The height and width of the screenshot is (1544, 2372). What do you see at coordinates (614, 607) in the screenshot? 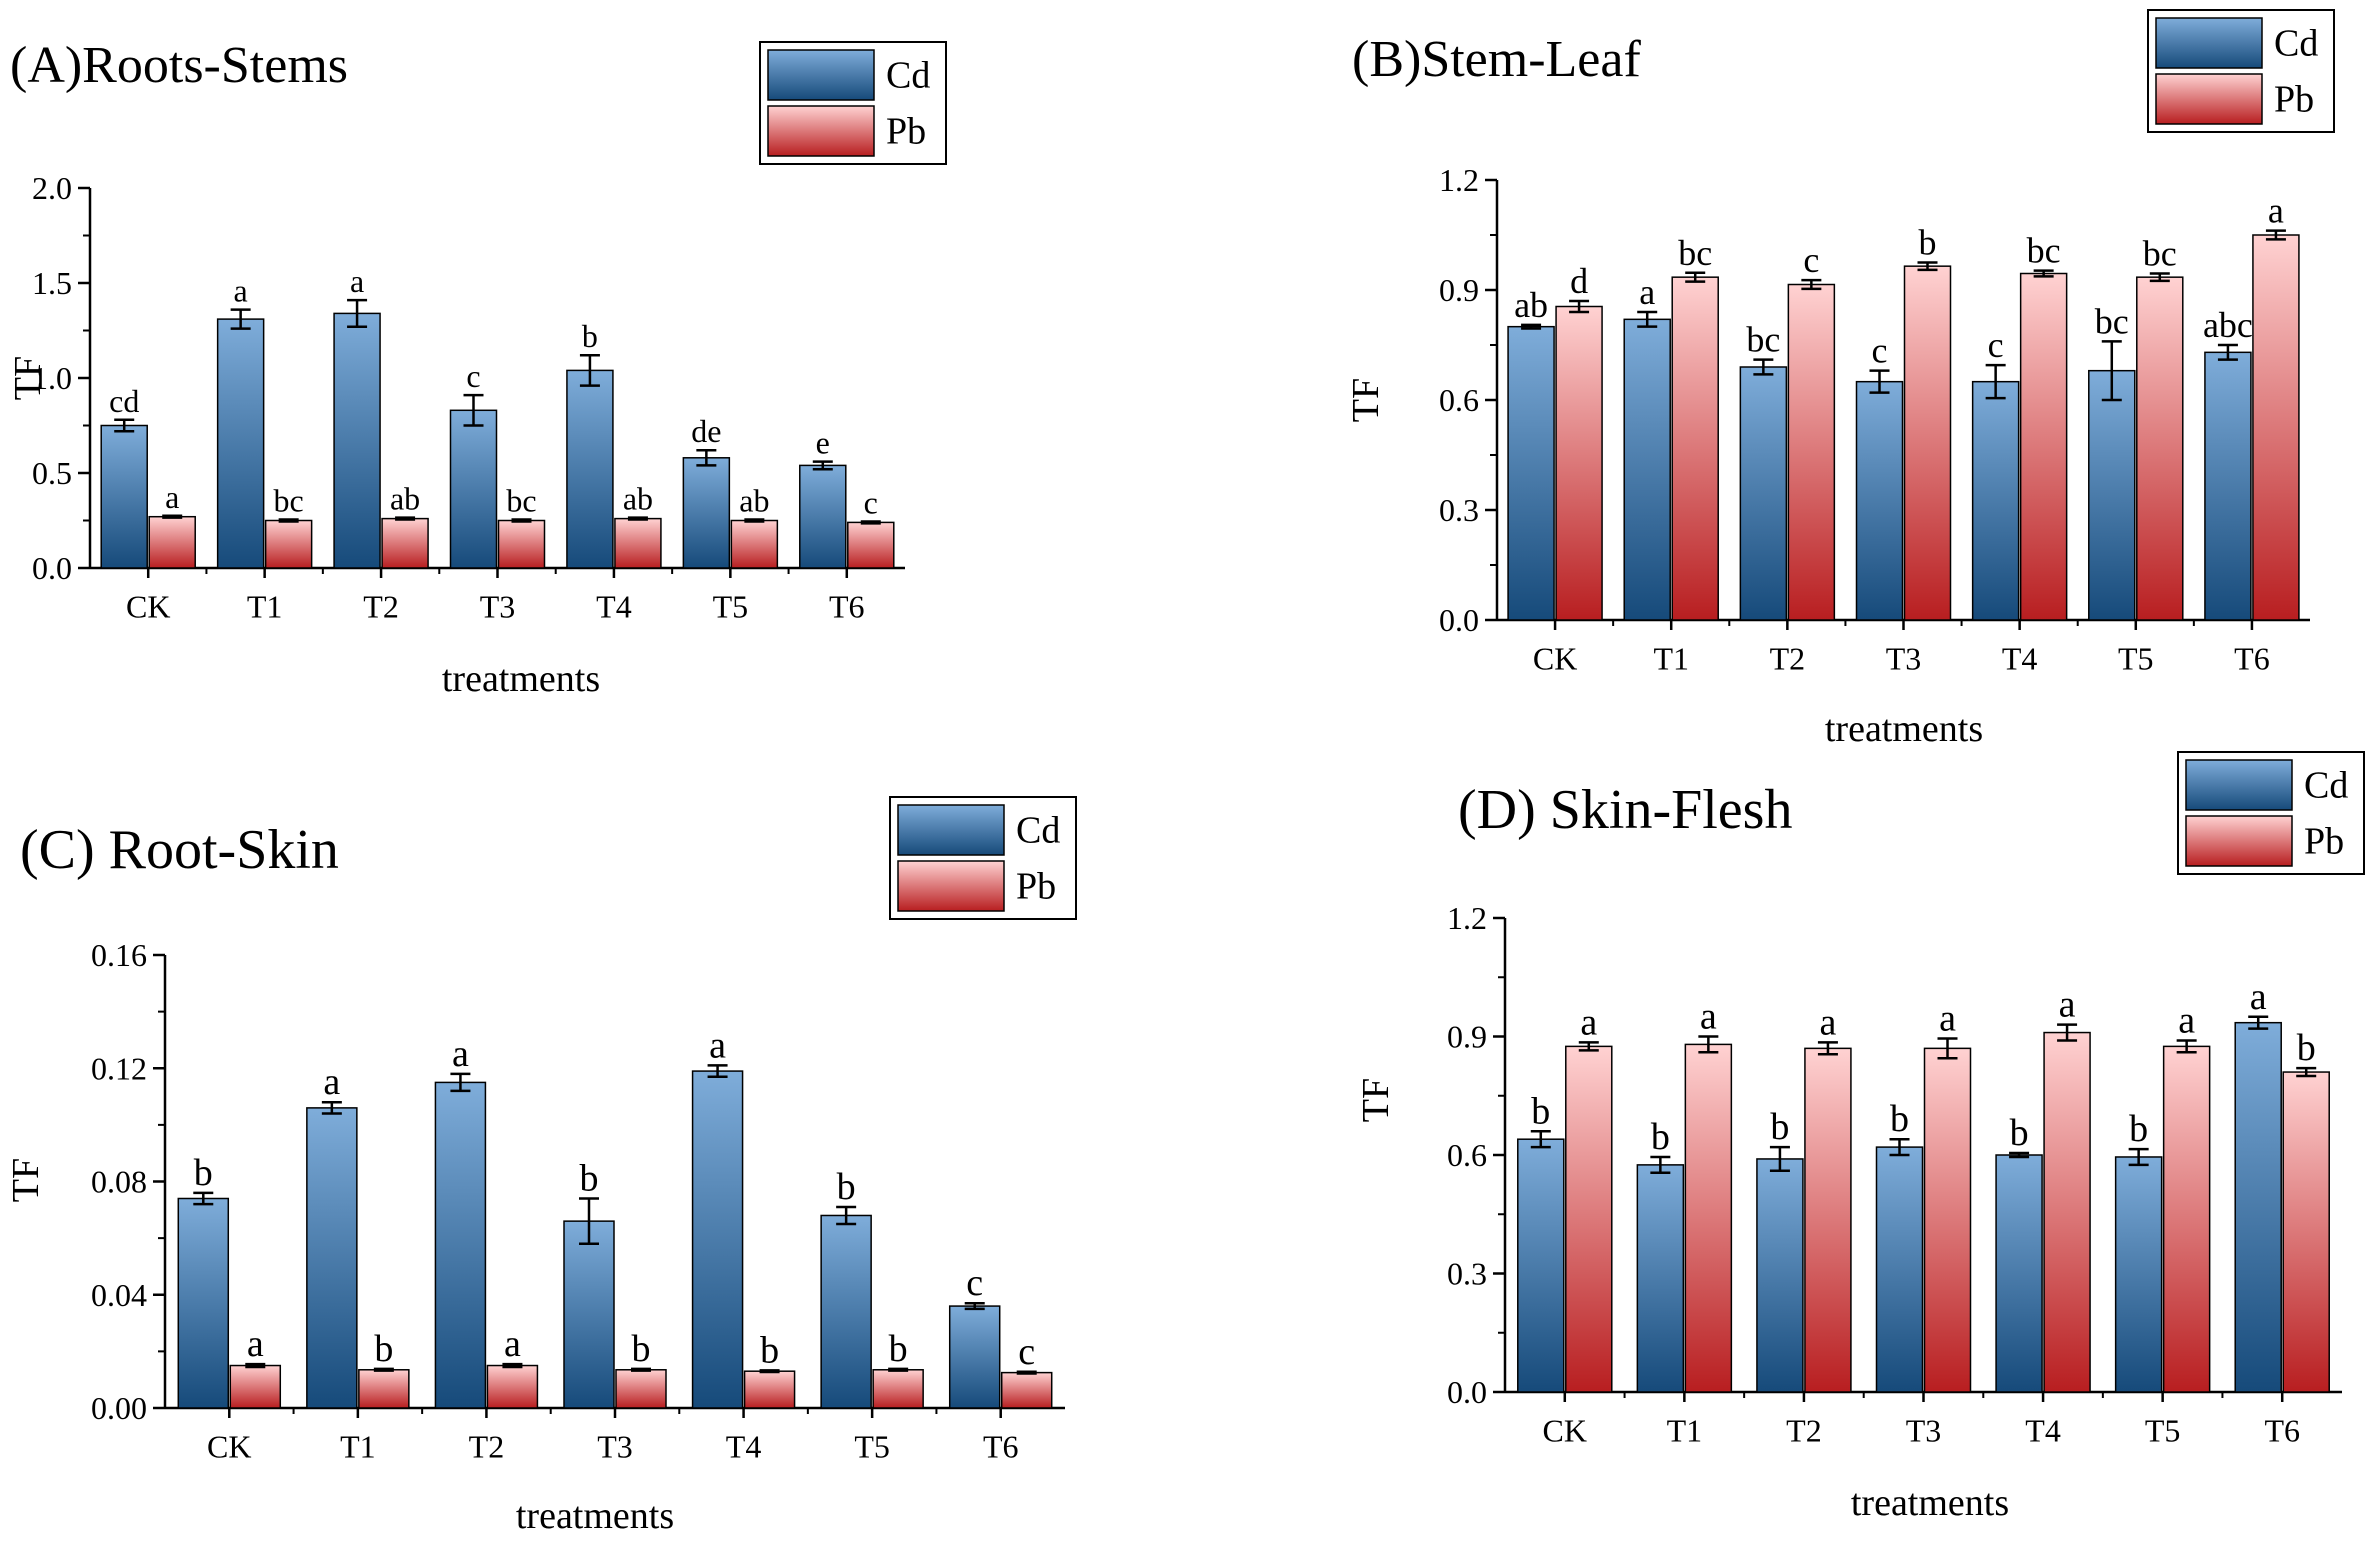
I see `x-tick-label: T4` at bounding box center [614, 607].